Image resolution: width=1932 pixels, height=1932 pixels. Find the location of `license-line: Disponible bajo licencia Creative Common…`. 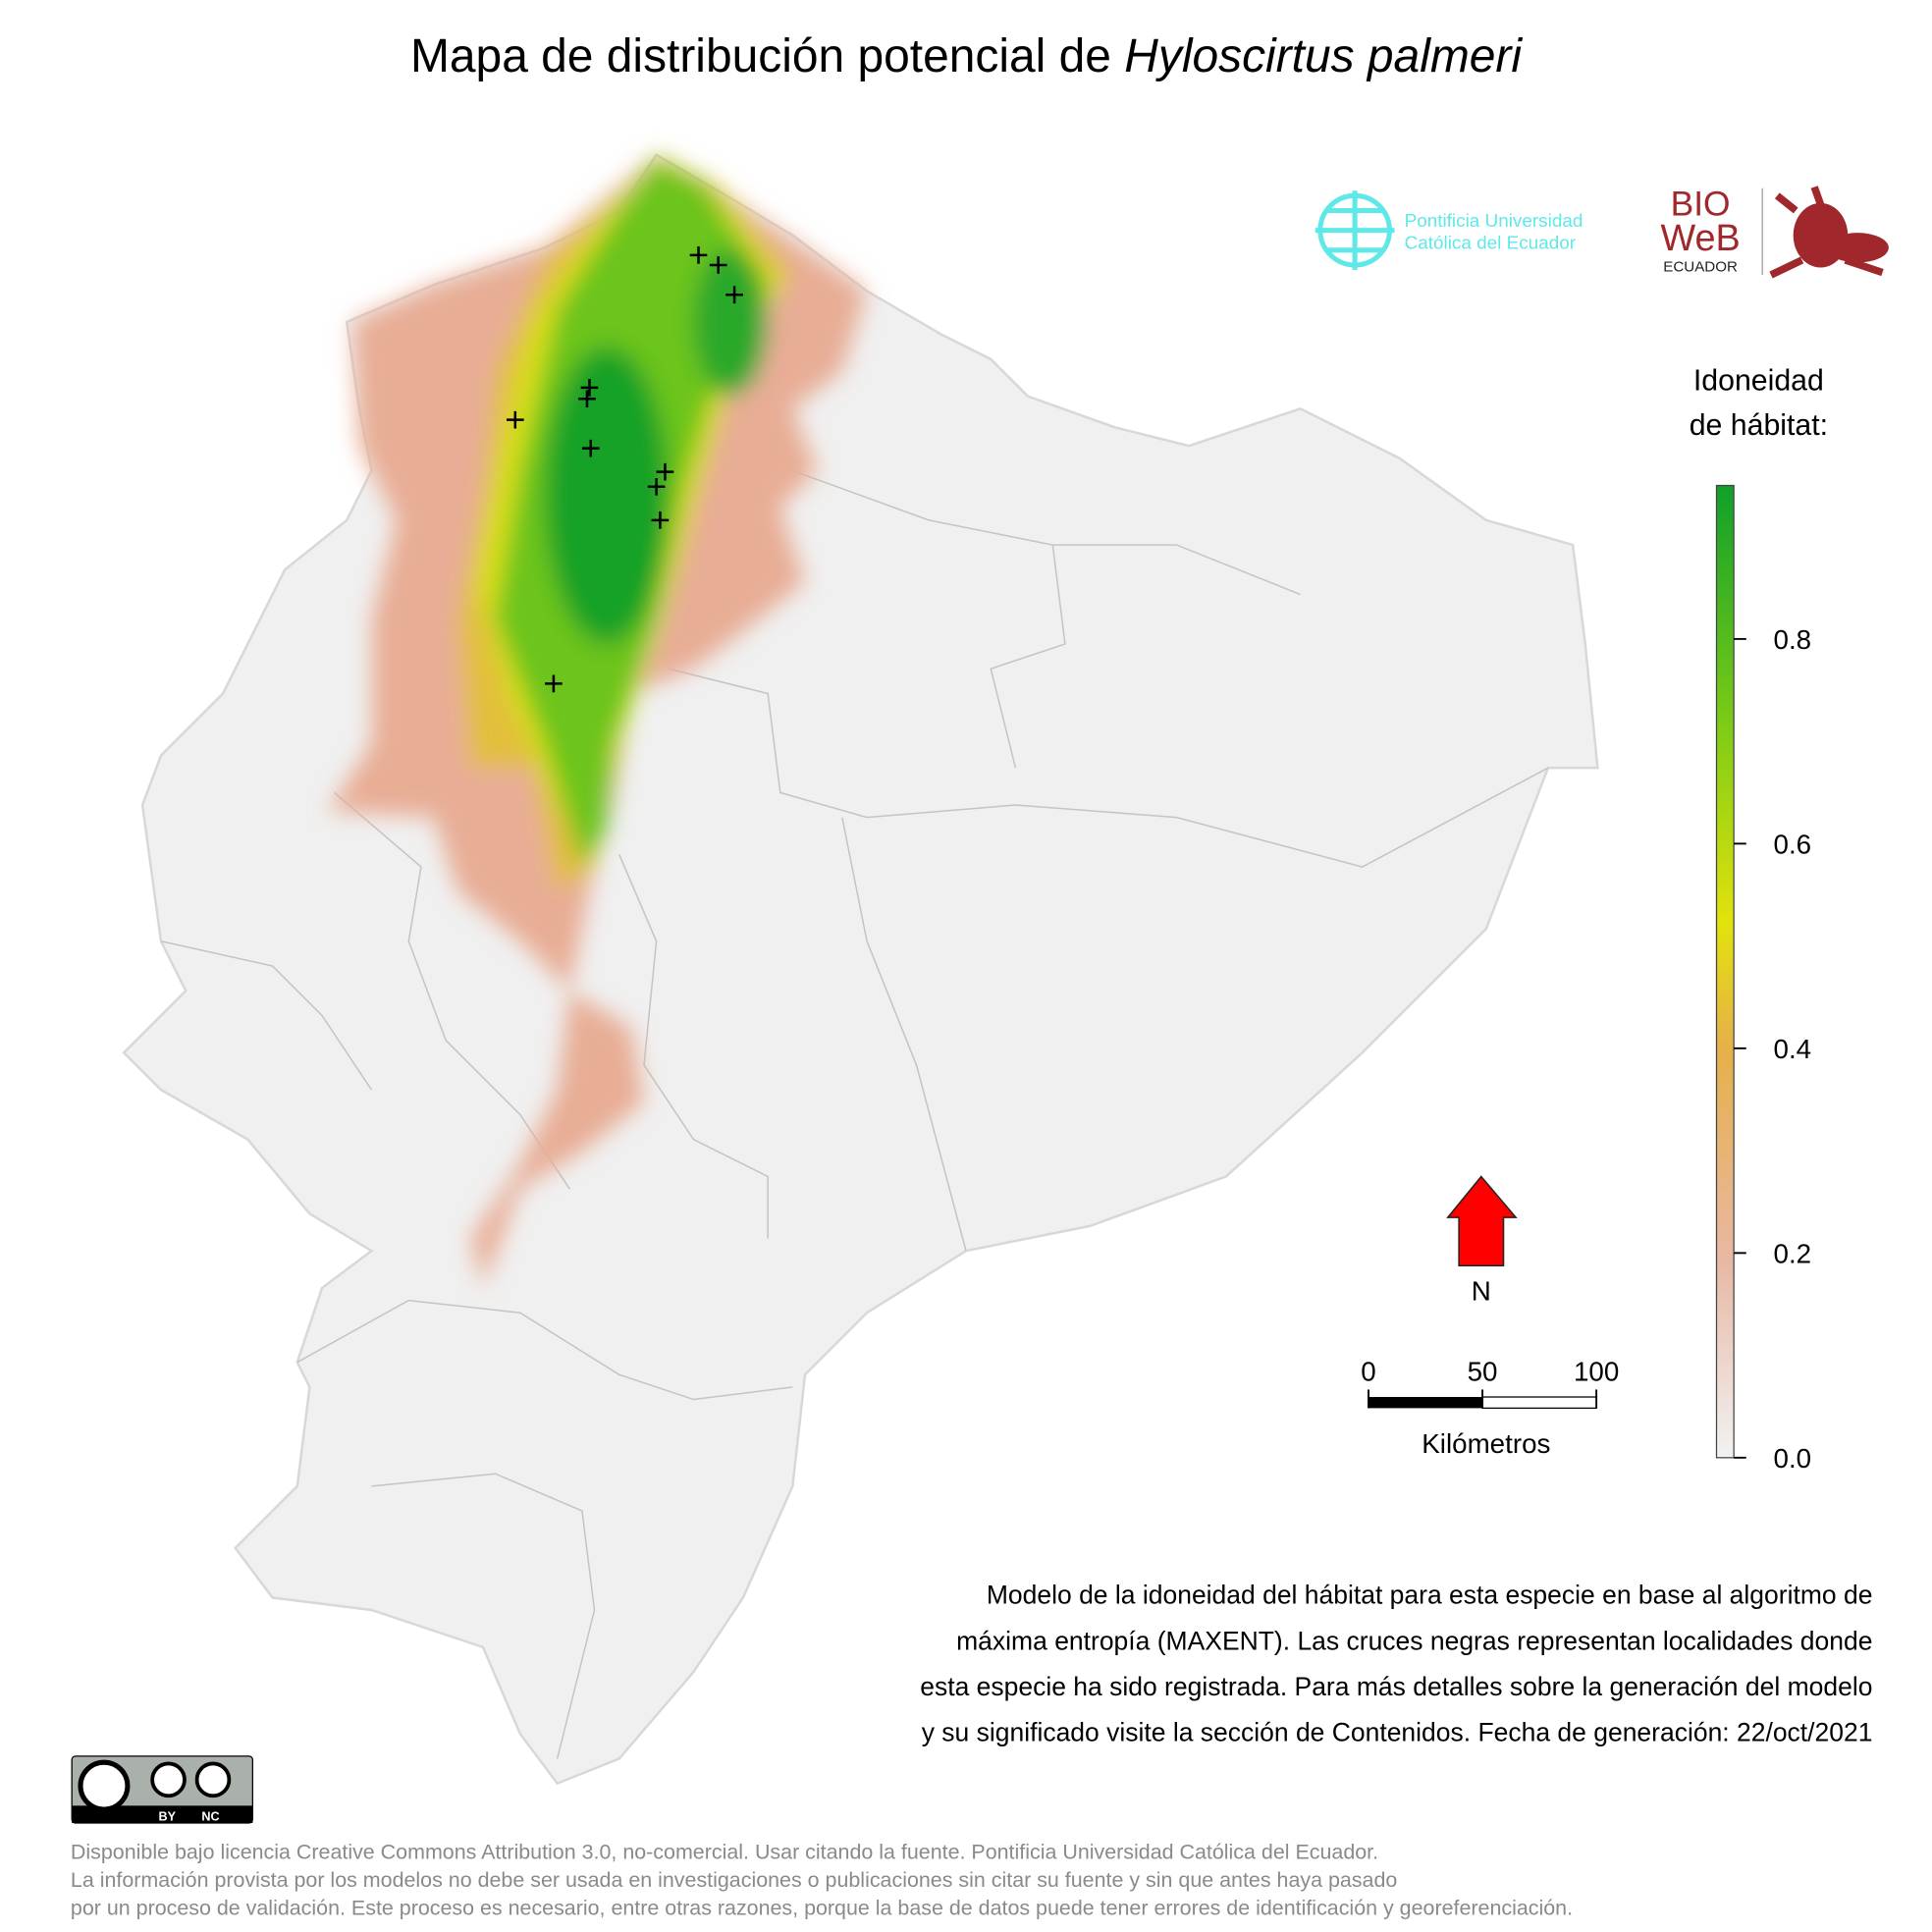

license-line: Disponible bajo licencia Creative Common… is located at coordinates (724, 1852).